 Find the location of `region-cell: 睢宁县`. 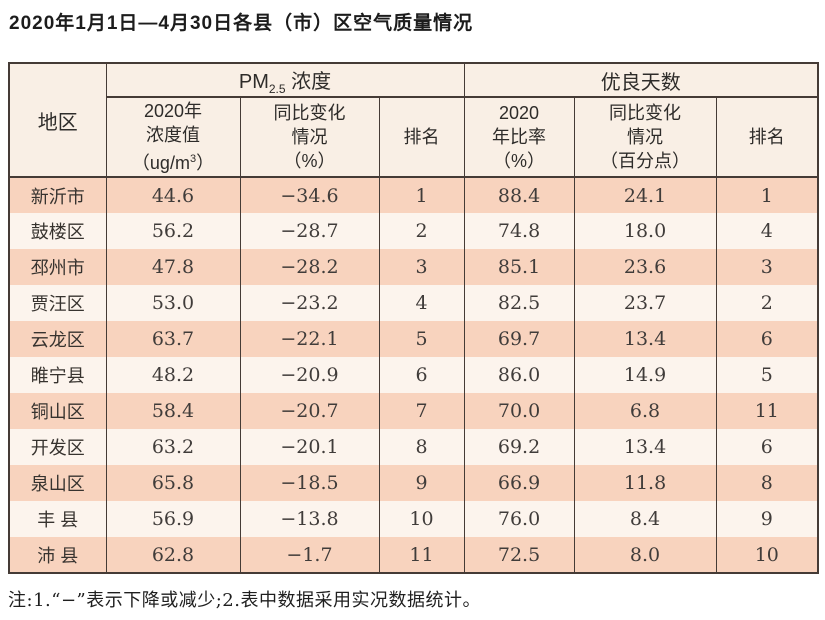

region-cell: 睢宁县 is located at coordinates (57, 375).